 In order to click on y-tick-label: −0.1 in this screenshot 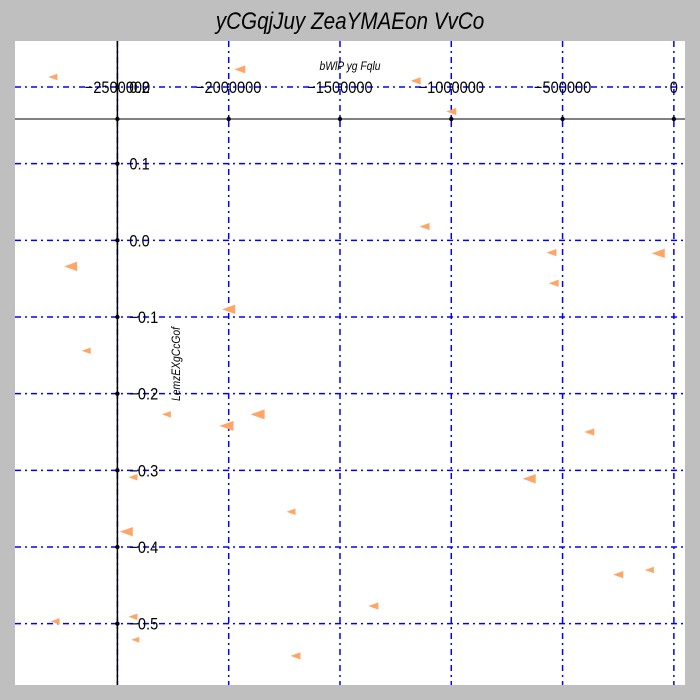, I will do `click(143, 318)`.